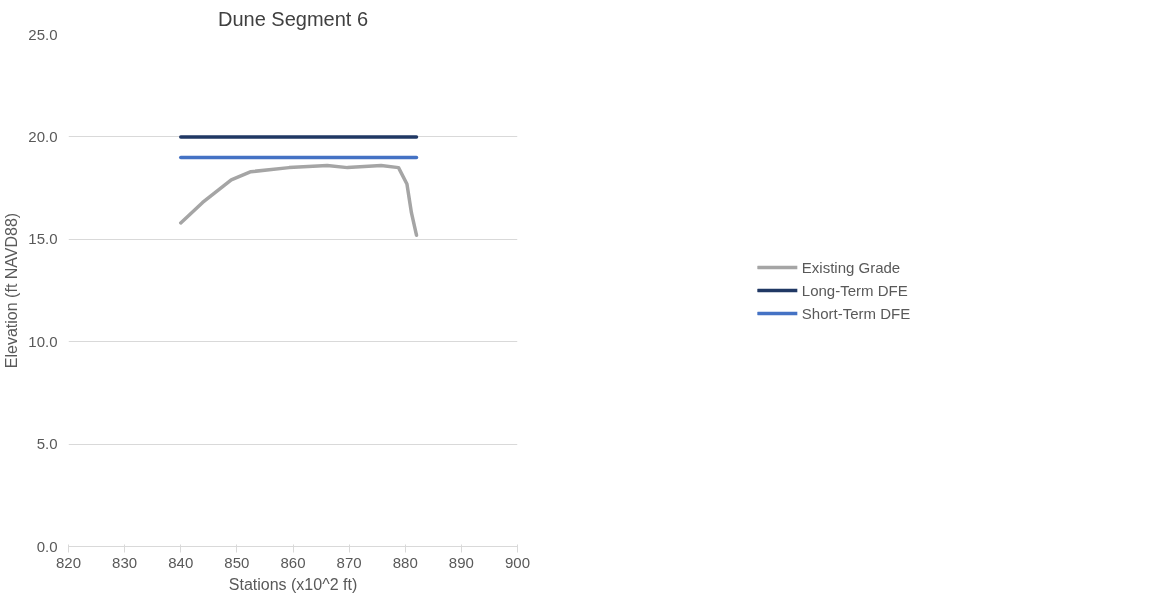 The width and height of the screenshot is (1161, 603). Describe the element at coordinates (43, 239) in the screenshot. I see `y-tick-label: 15.0` at that location.